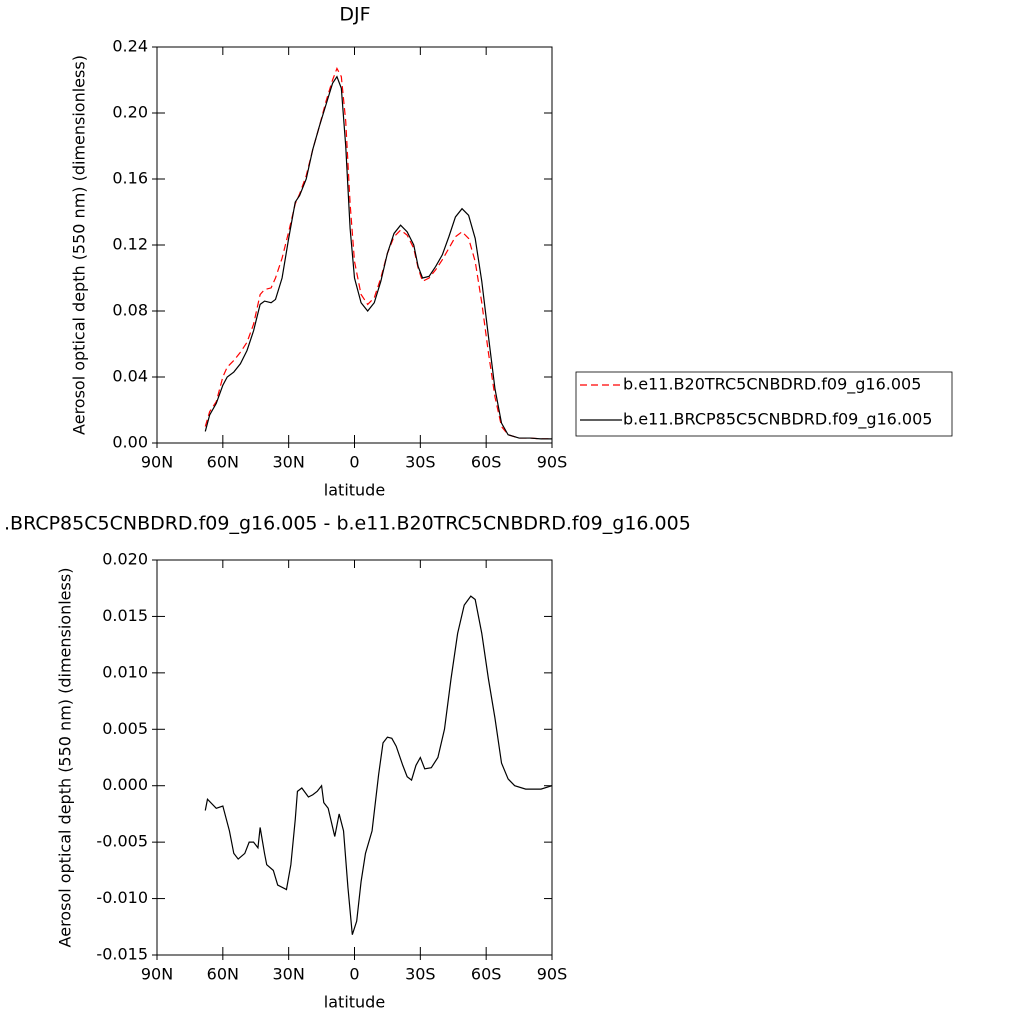 This screenshot has width=1024, height=1024. What do you see at coordinates (122, 954) in the screenshot?
I see `y-tick-label: -0.015` at bounding box center [122, 954].